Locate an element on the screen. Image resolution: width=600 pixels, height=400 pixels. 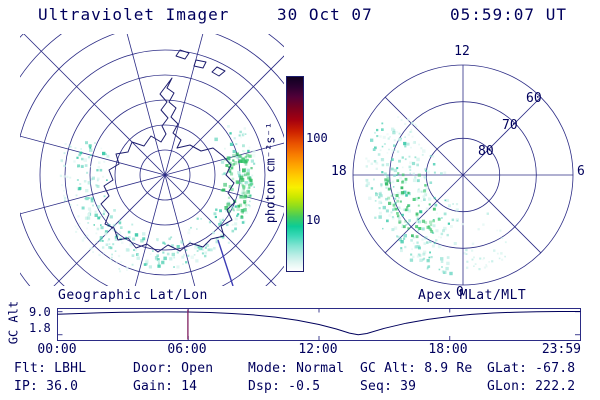
mlat-label-80: 80 is located at coordinates (486, 151).